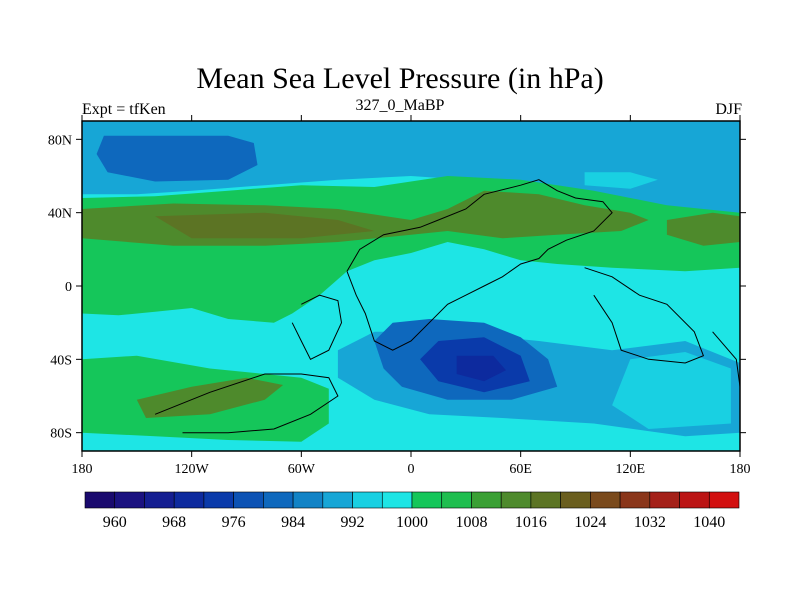 Image resolution: width=800 pixels, height=600 pixels. What do you see at coordinates (471, 522) in the screenshot?
I see `colorbar-label: 1008` at bounding box center [471, 522].